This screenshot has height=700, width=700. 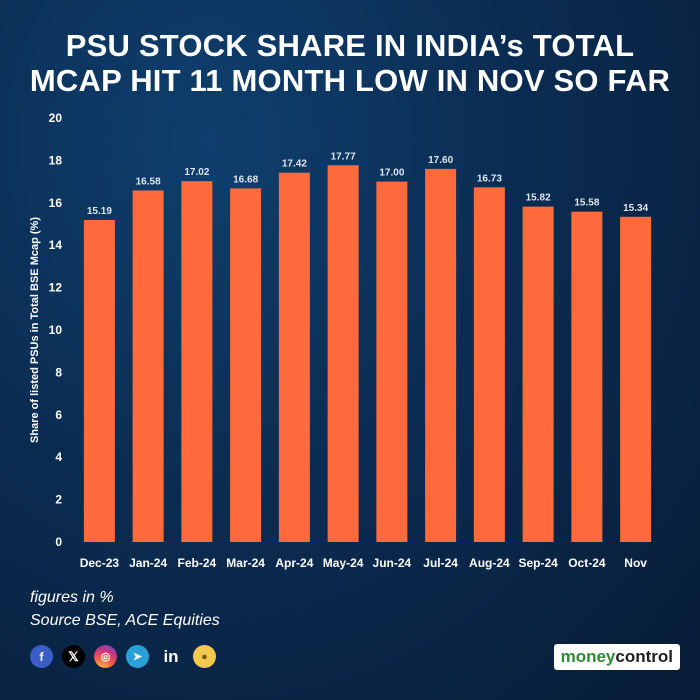 What do you see at coordinates (343, 563) in the screenshot?
I see `x-tick-label: May-24` at bounding box center [343, 563].